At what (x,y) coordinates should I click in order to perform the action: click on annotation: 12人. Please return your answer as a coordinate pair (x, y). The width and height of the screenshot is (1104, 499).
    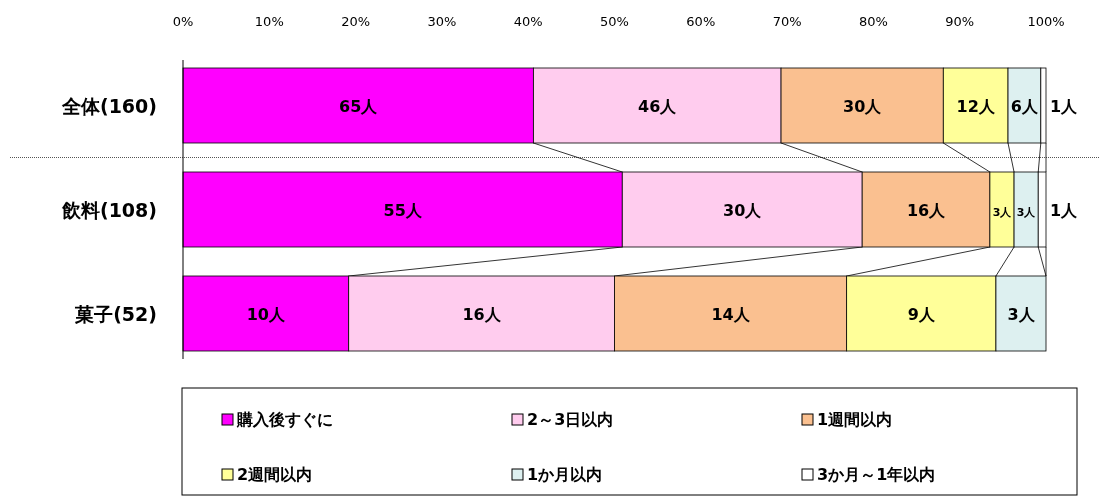
    Looking at the image, I should click on (976, 106).